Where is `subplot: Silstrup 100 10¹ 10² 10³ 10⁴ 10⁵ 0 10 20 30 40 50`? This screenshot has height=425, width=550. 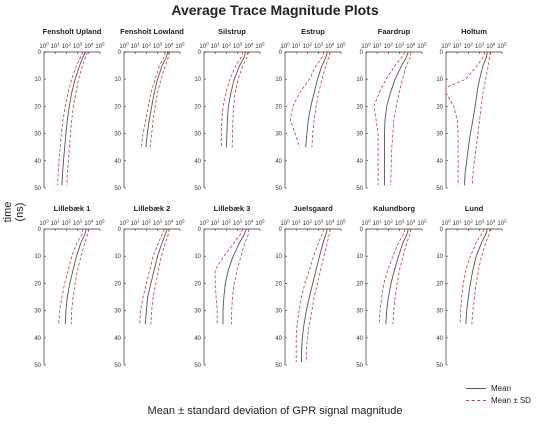
subplot: Silstrup 100 10¹ 10² 10³ 10⁴ 10⁵ 0 10 20 30 40 50 is located at coordinates (229, 109).